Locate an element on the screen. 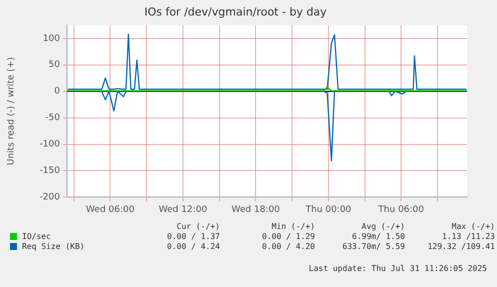  x-tick-label: Wed 18:00 is located at coordinates (255, 209).